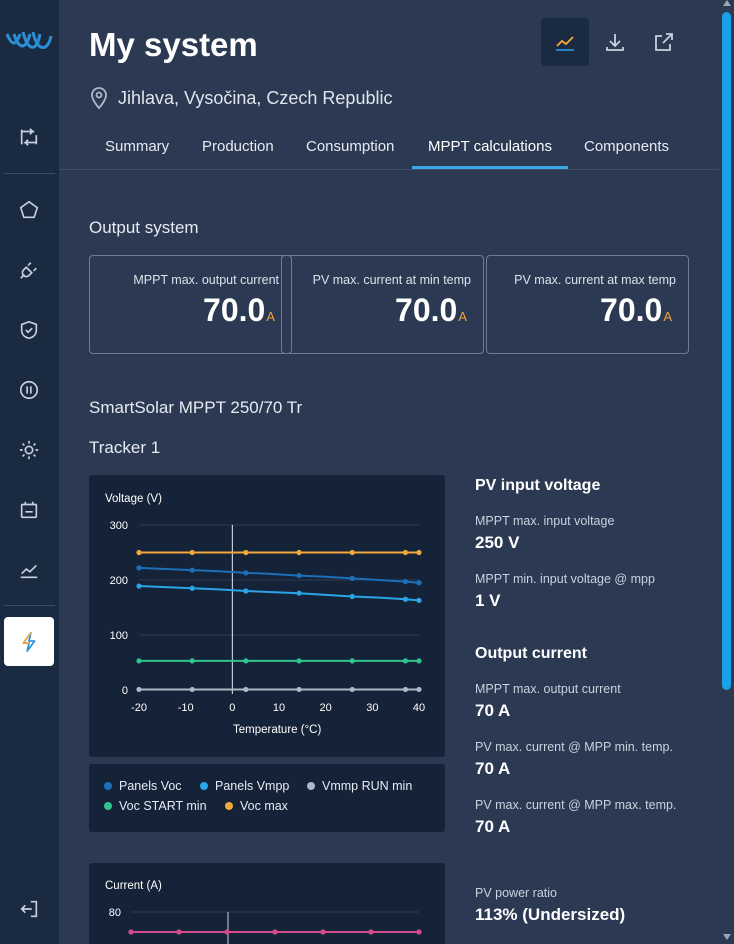 The height and width of the screenshot is (944, 734). Describe the element at coordinates (574, 747) in the screenshot. I see `info-label: PV max. current @ MPP min. temp.` at that location.